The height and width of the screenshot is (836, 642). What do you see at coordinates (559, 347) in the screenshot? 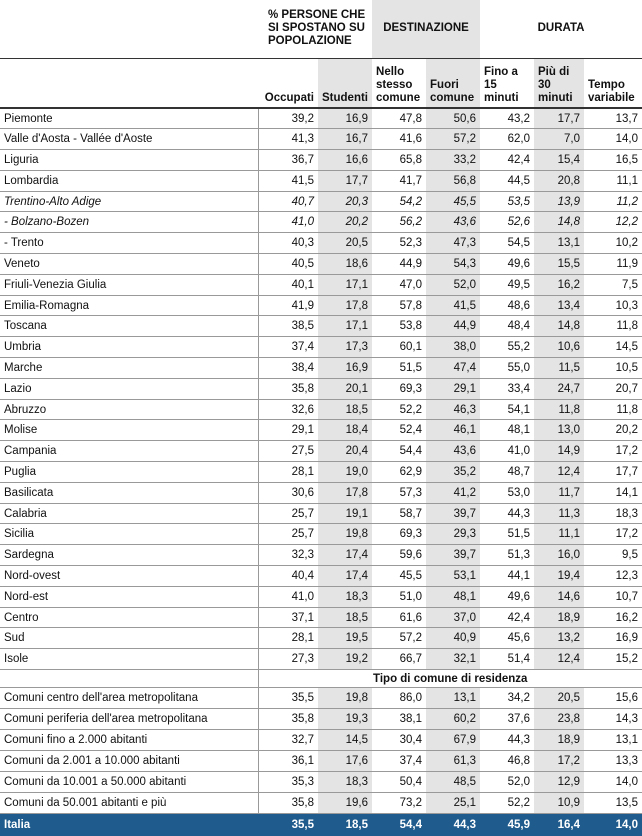
I see `cell-value: 10,6` at bounding box center [559, 347].